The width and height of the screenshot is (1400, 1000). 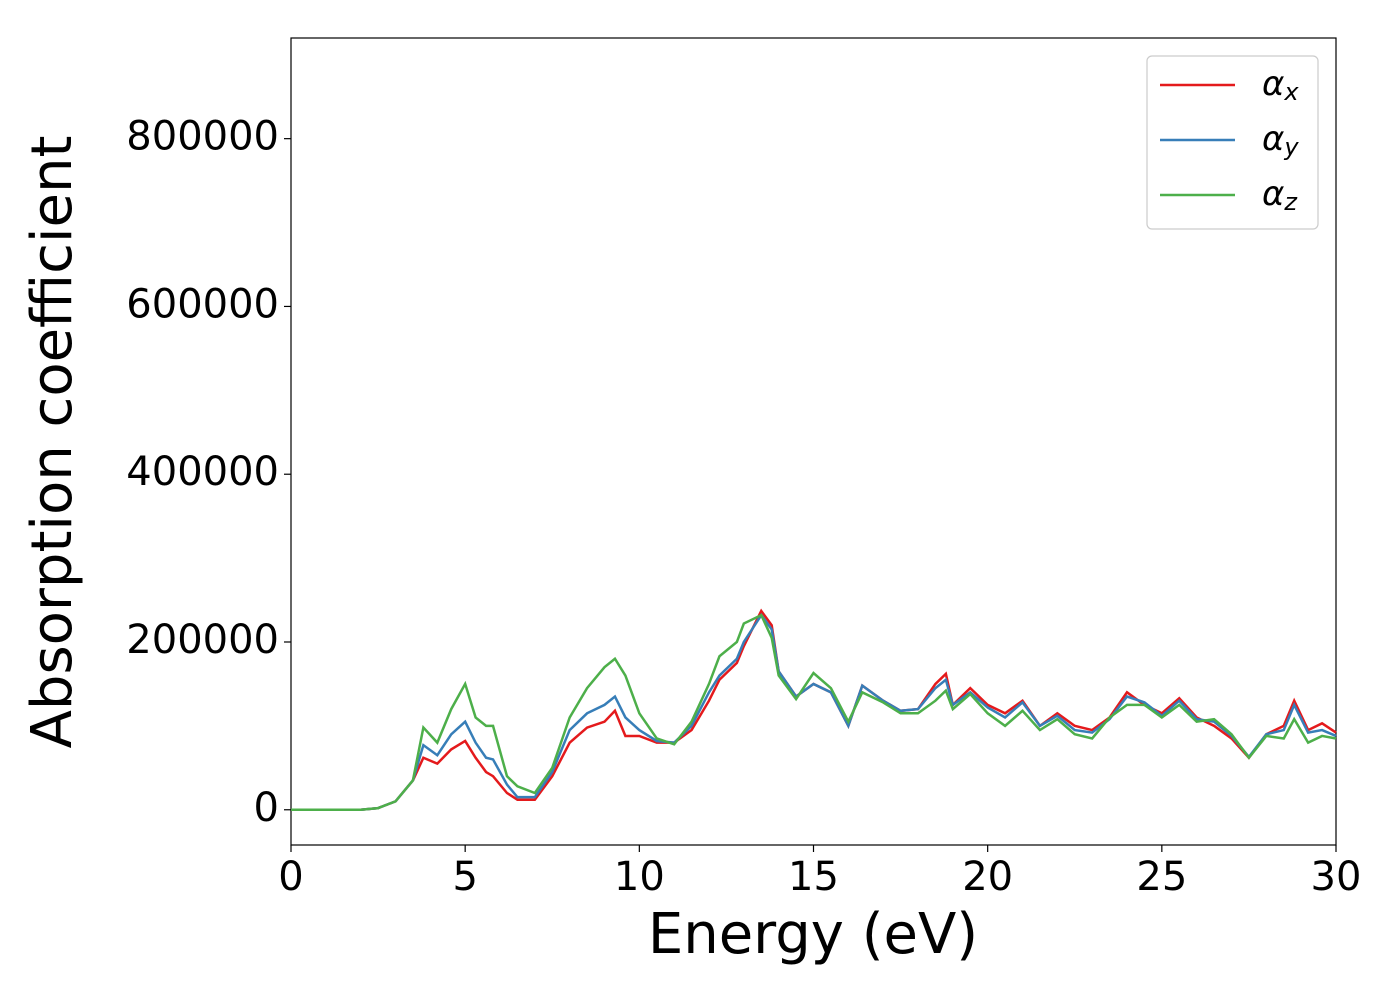 What do you see at coordinates (290, 877) in the screenshot?
I see `x-tick-label: 0` at bounding box center [290, 877].